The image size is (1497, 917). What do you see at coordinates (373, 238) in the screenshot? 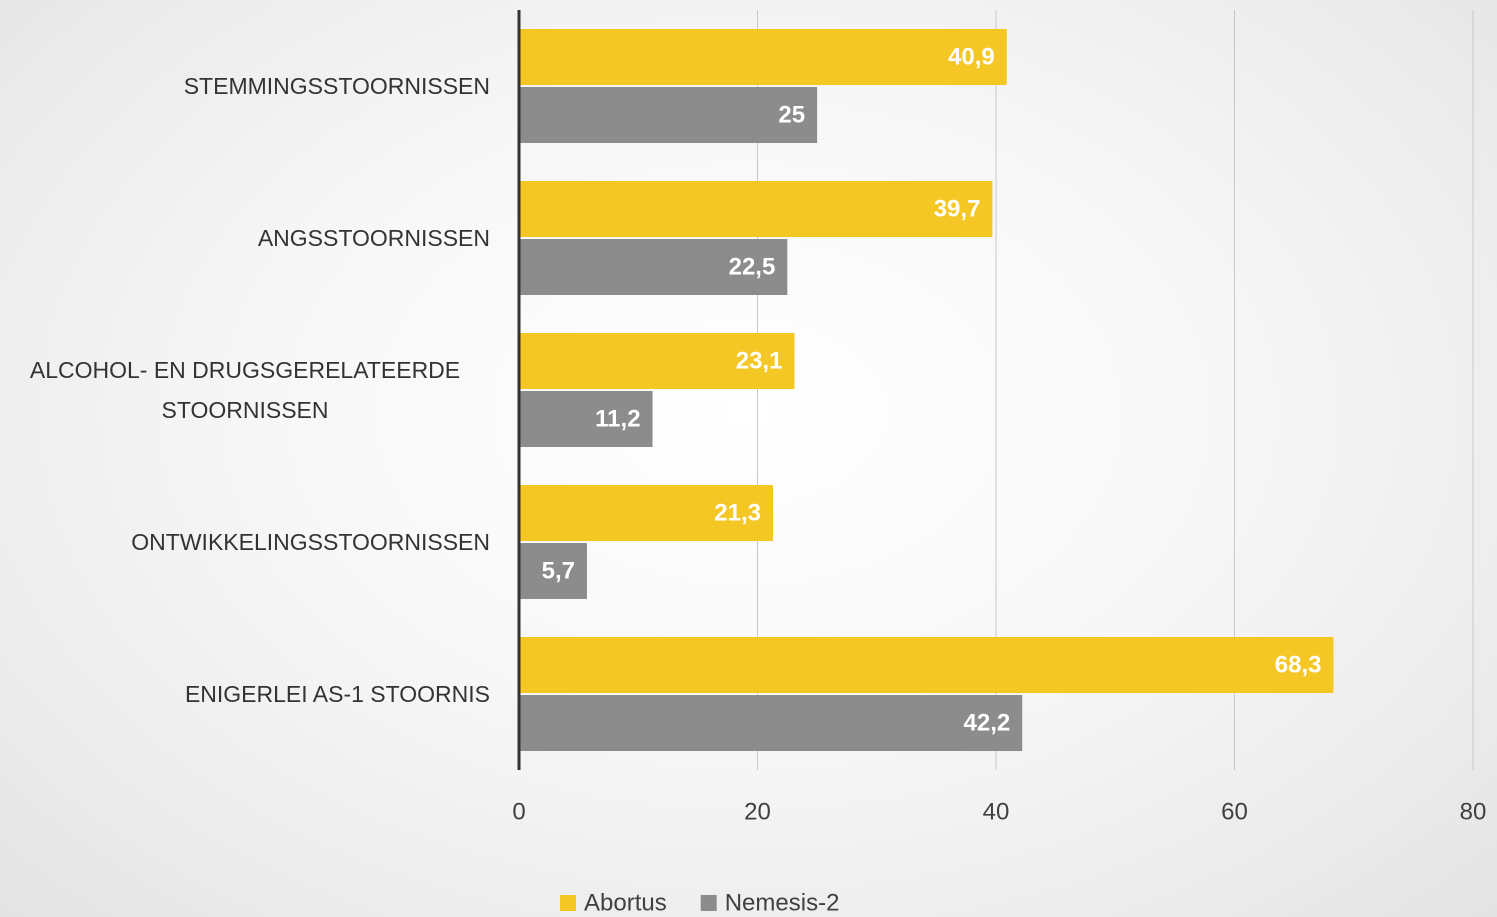
I see `y-tick-label: ANGSSTOORNISSEN` at bounding box center [373, 238].